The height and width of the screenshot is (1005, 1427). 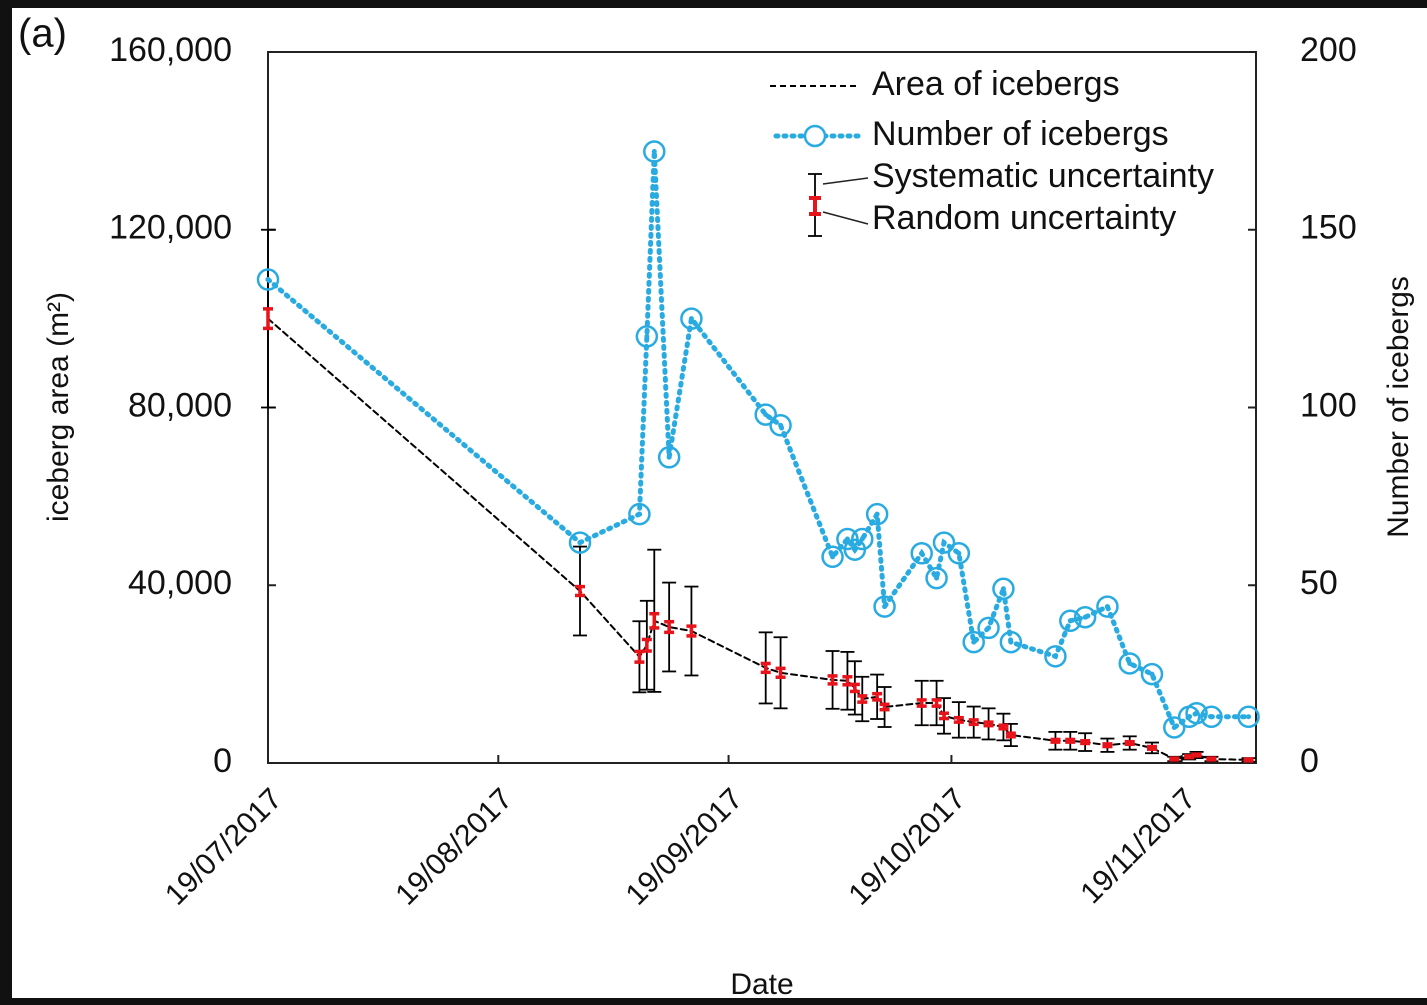 What do you see at coordinates (996, 84) in the screenshot?
I see `legend-label: Area of icebergs` at bounding box center [996, 84].